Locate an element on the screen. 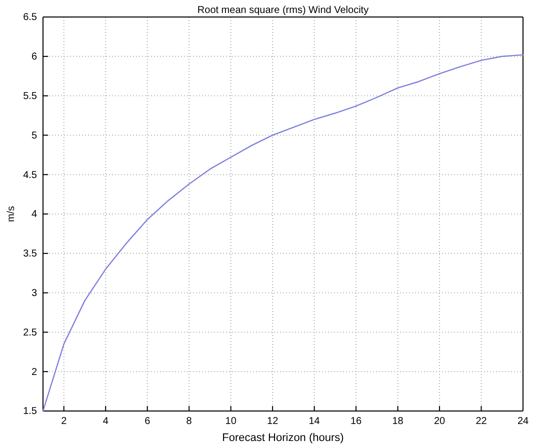 This screenshot has width=541, height=445. y-tick-label: 5.5 is located at coordinates (30, 96).